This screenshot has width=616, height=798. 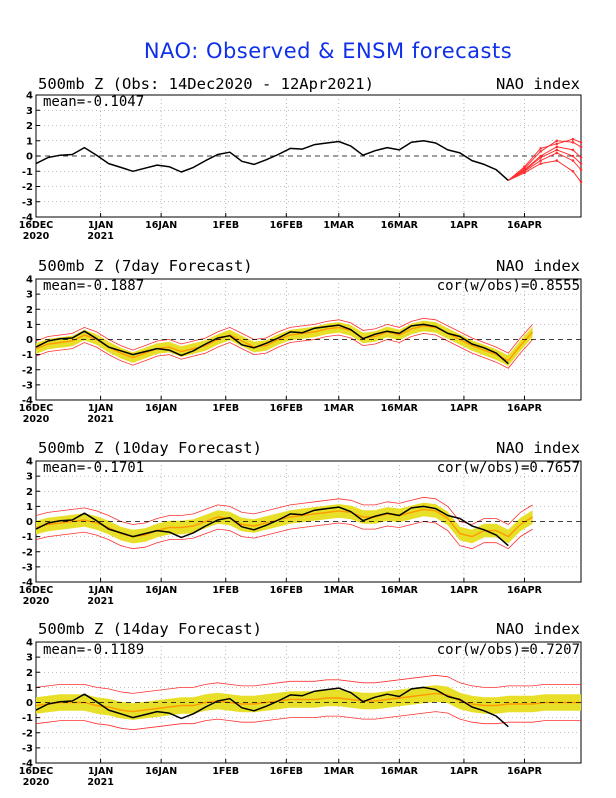 What do you see at coordinates (93, 468) in the screenshot?
I see `panel-mean: mean=-0.1701` at bounding box center [93, 468].